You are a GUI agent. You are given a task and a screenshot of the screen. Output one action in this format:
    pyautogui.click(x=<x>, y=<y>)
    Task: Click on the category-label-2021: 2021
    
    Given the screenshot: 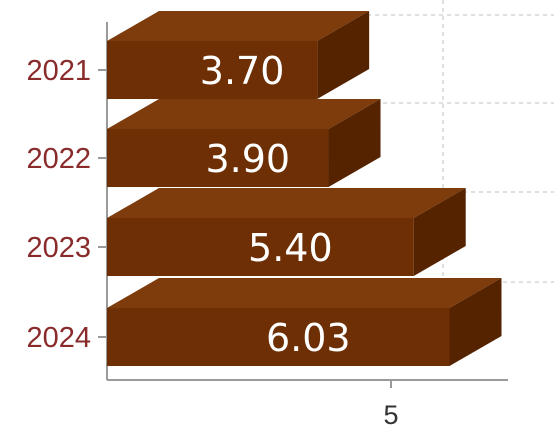 What is the action you would take?
    pyautogui.click(x=58, y=71)
    